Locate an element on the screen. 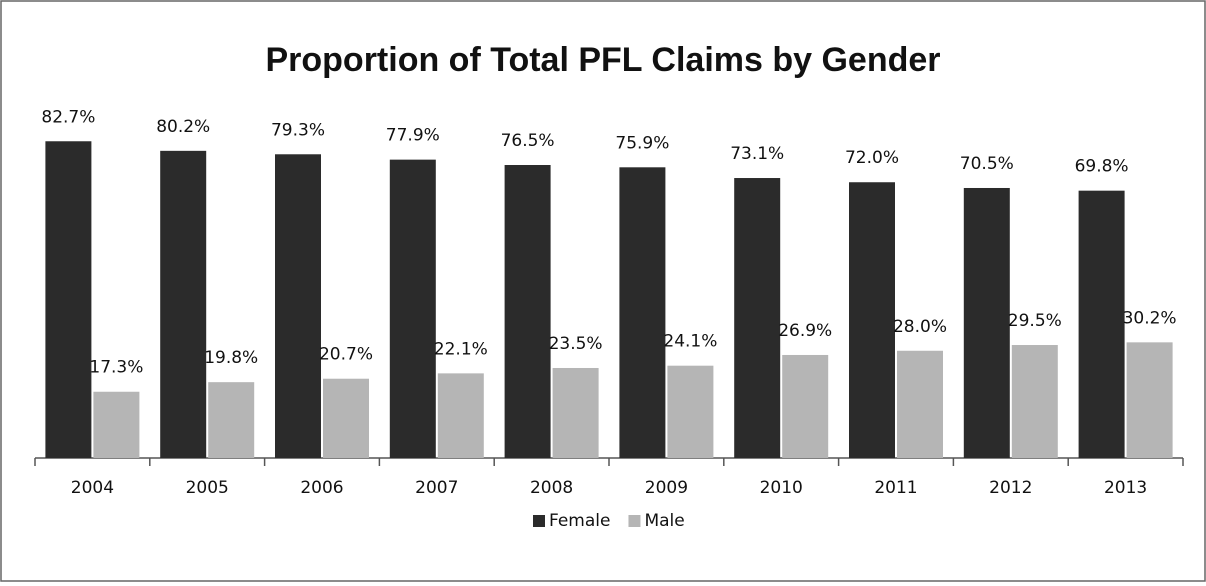 The height and width of the screenshot is (586, 1206). x-tick-label: 2009 is located at coordinates (666, 488).